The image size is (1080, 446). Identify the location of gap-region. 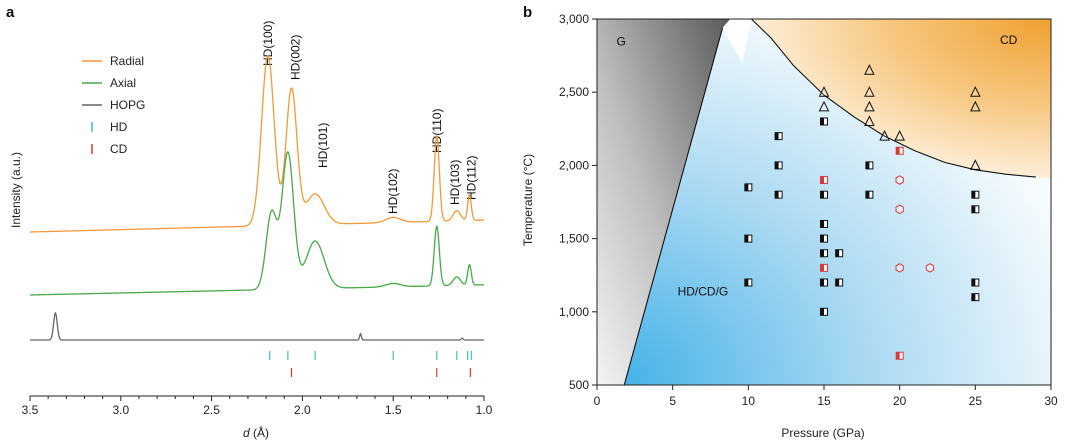
(737, 41).